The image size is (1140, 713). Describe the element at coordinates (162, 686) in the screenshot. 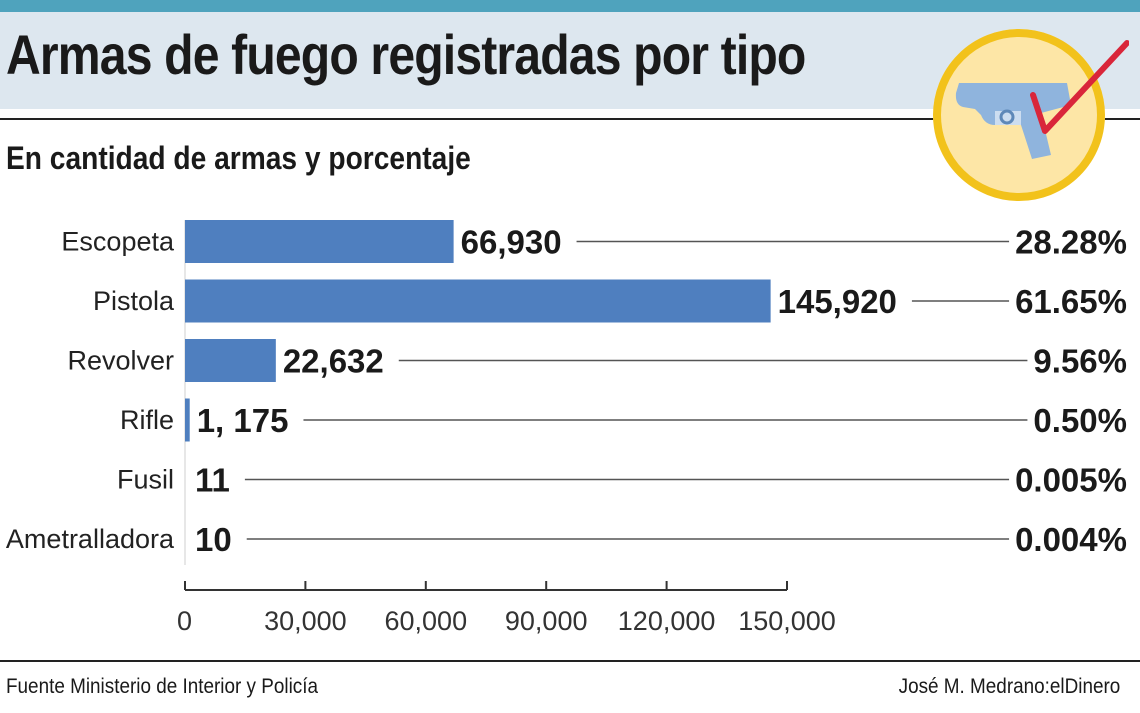

I see `source-note: Fuente Ministerio de Interior y Policía` at that location.